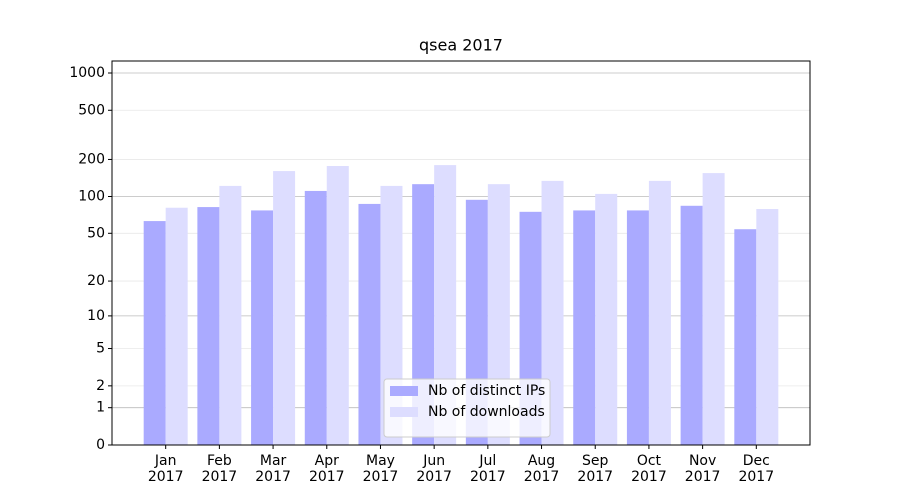 Image resolution: width=900 pixels, height=500 pixels. Describe the element at coordinates (434, 469) in the screenshot. I see `x-tick-label: Jun 2017` at that location.